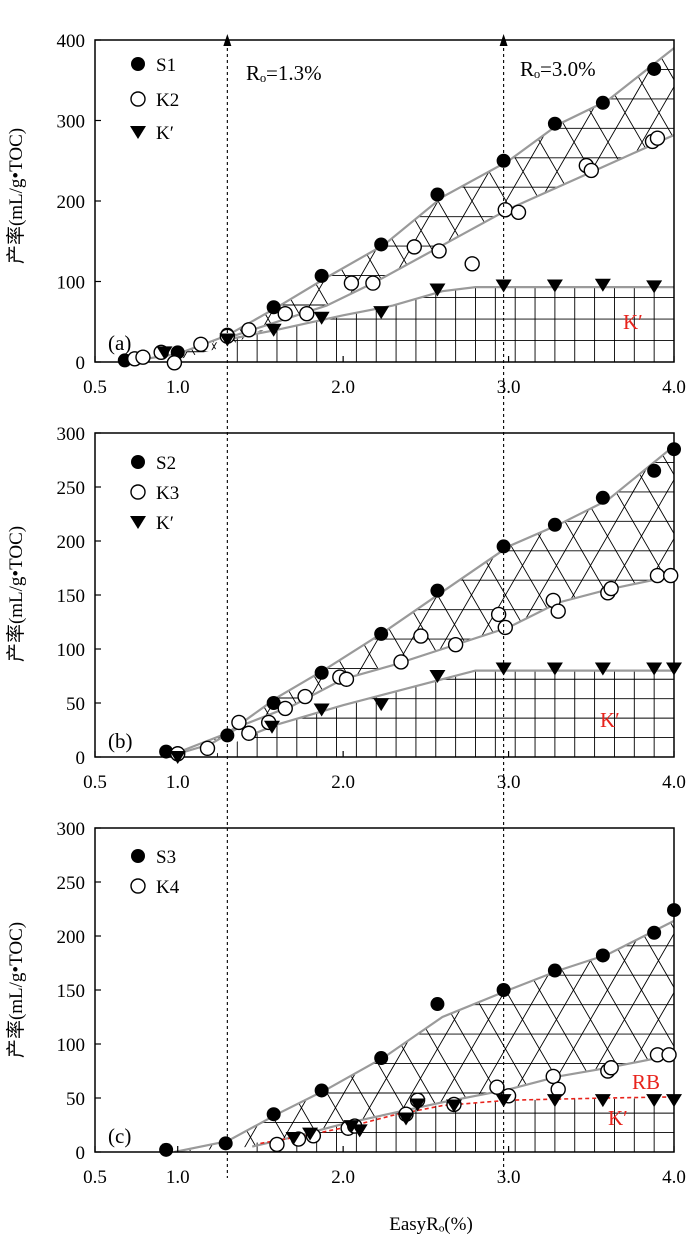 The height and width of the screenshot is (1237, 700). I want to click on legend-k4-label: K4, so click(168, 887).